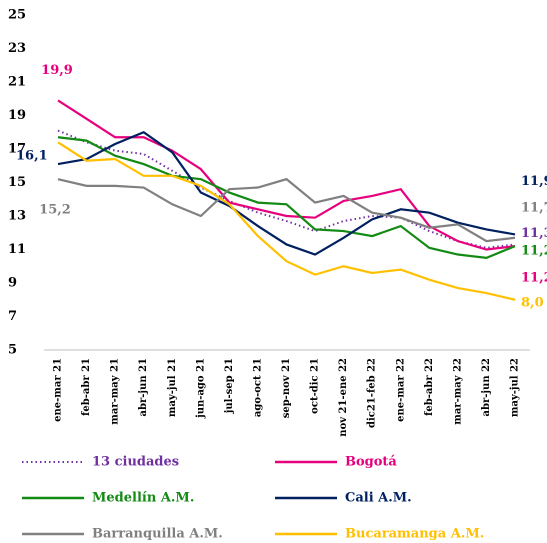  What do you see at coordinates (534, 181) in the screenshot?
I see `data-label: 11,9` at bounding box center [534, 181].